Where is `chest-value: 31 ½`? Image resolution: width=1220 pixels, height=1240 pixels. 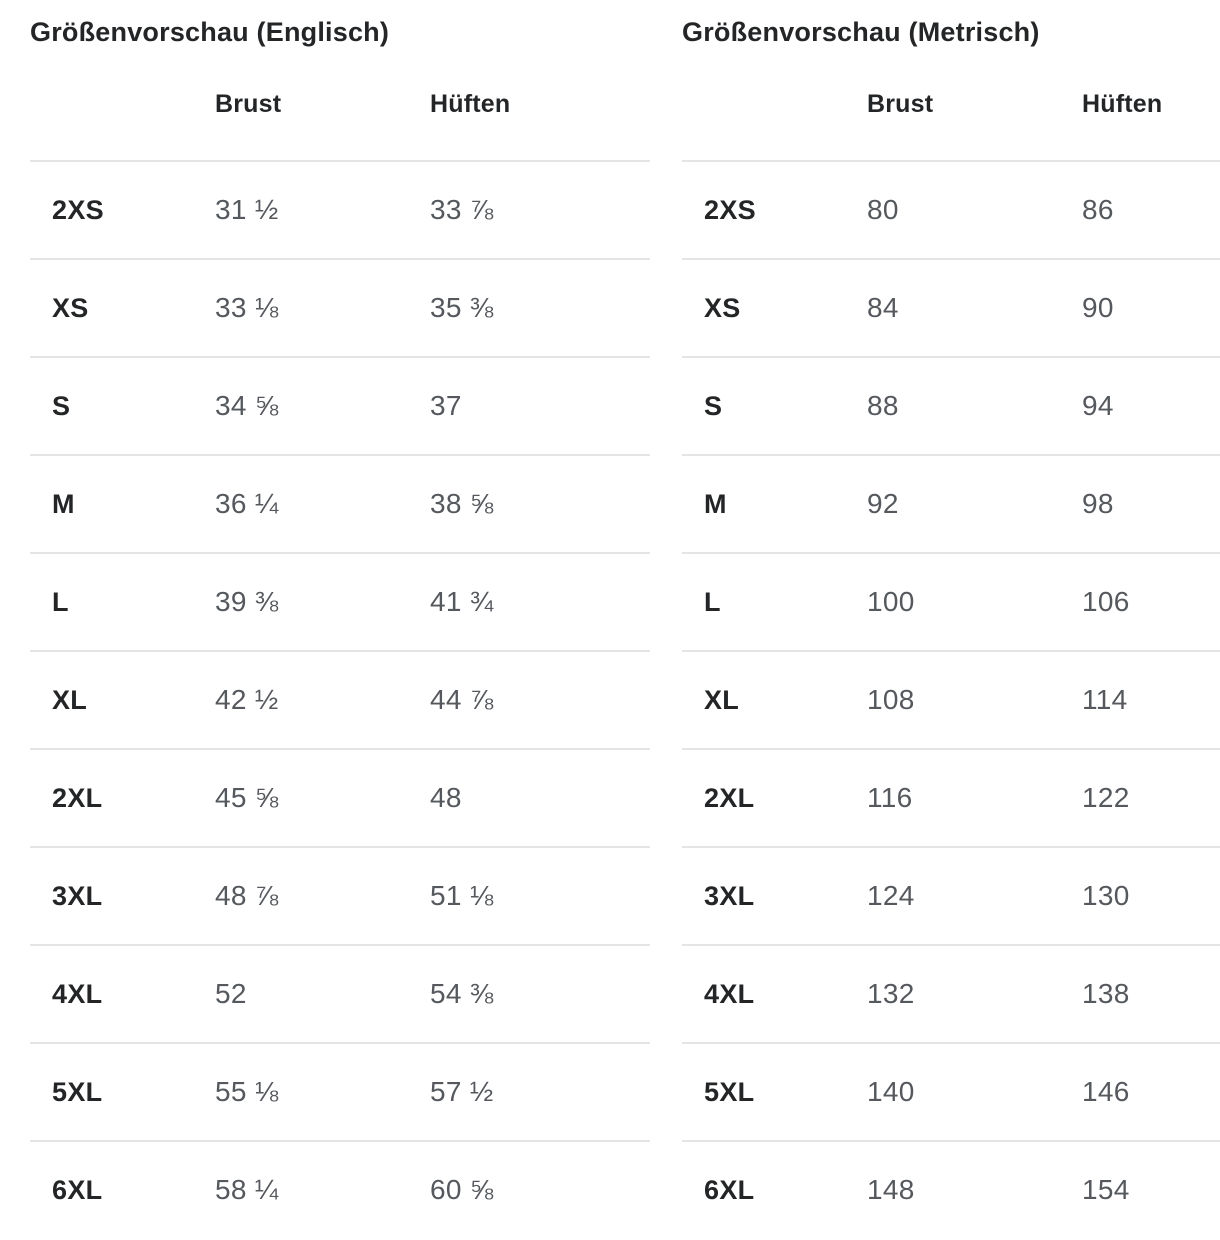 chest-value: 31 ½ is located at coordinates (247, 209).